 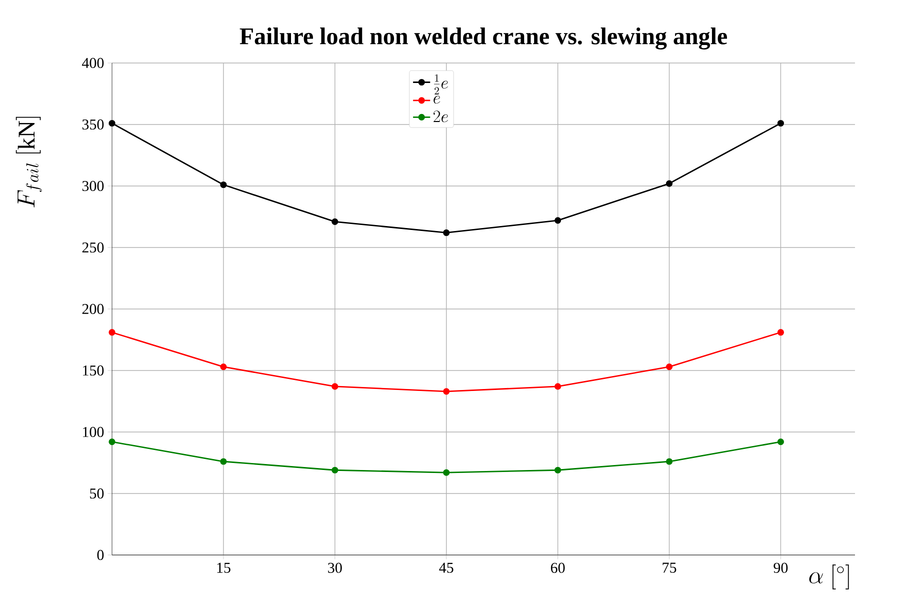 What do you see at coordinates (335, 567) in the screenshot?
I see `x-tick-label: 30` at bounding box center [335, 567].